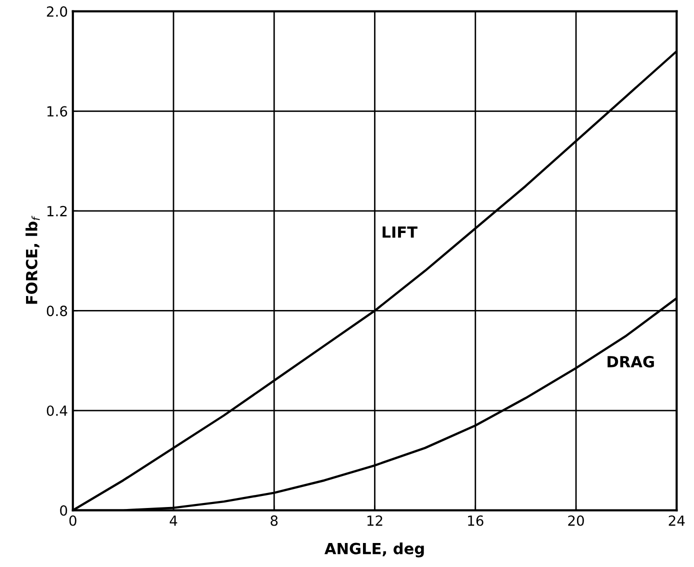  Describe the element at coordinates (476, 520) in the screenshot. I see `x-tick-label: 16` at that location.